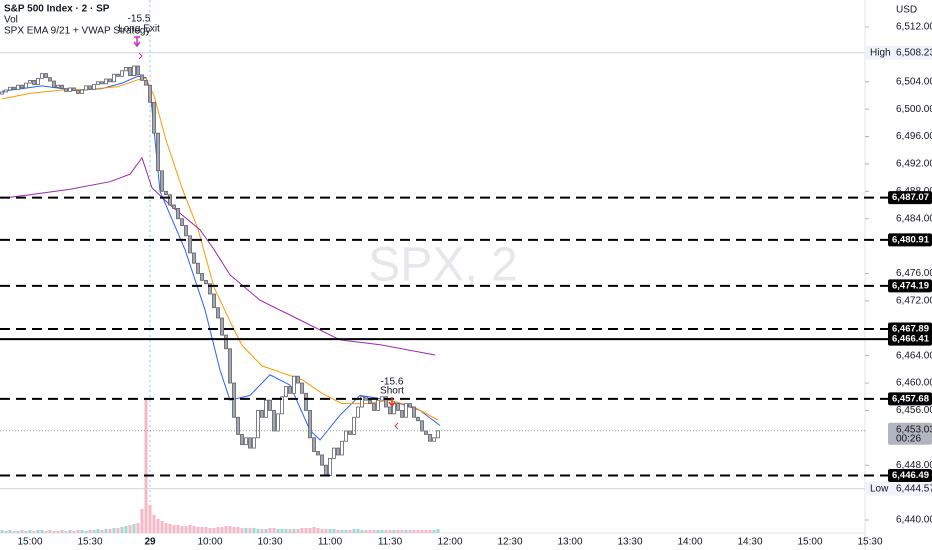  I want to click on level-label: 6,467.89, so click(910, 329).